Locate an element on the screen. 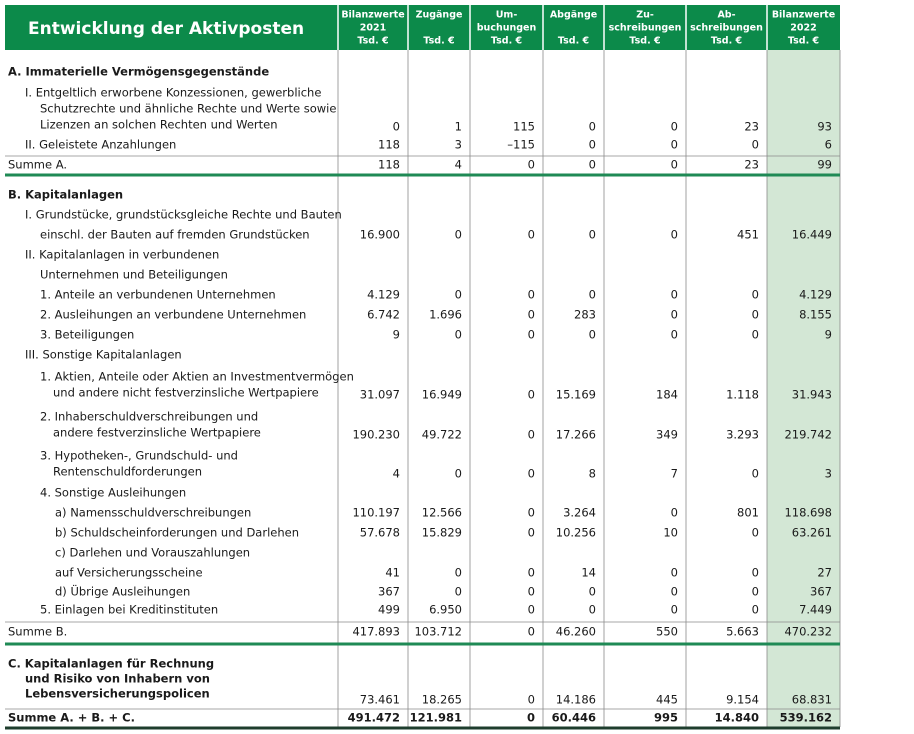 Image resolution: width=914 pixels, height=734 pixels. cell-value: 995 is located at coordinates (666, 718).